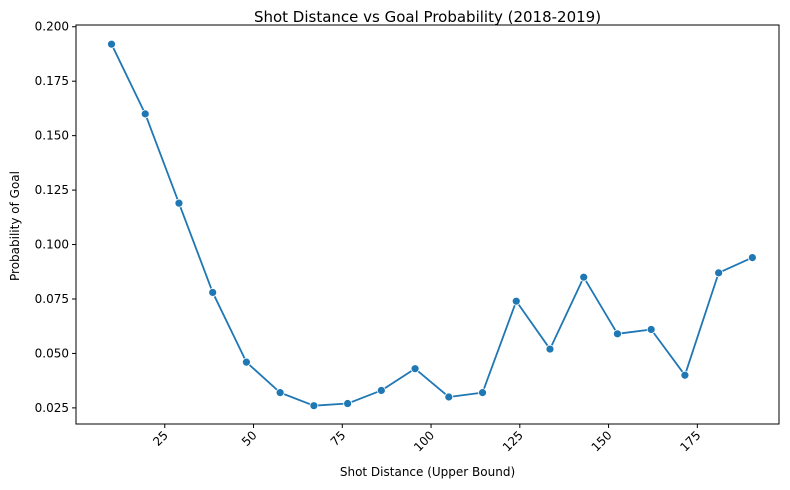 Image resolution: width=790 pixels, height=490 pixels. Describe the element at coordinates (427, 472) in the screenshot. I see `x-axis-label: Shot Distance (Upper Bound)` at that location.